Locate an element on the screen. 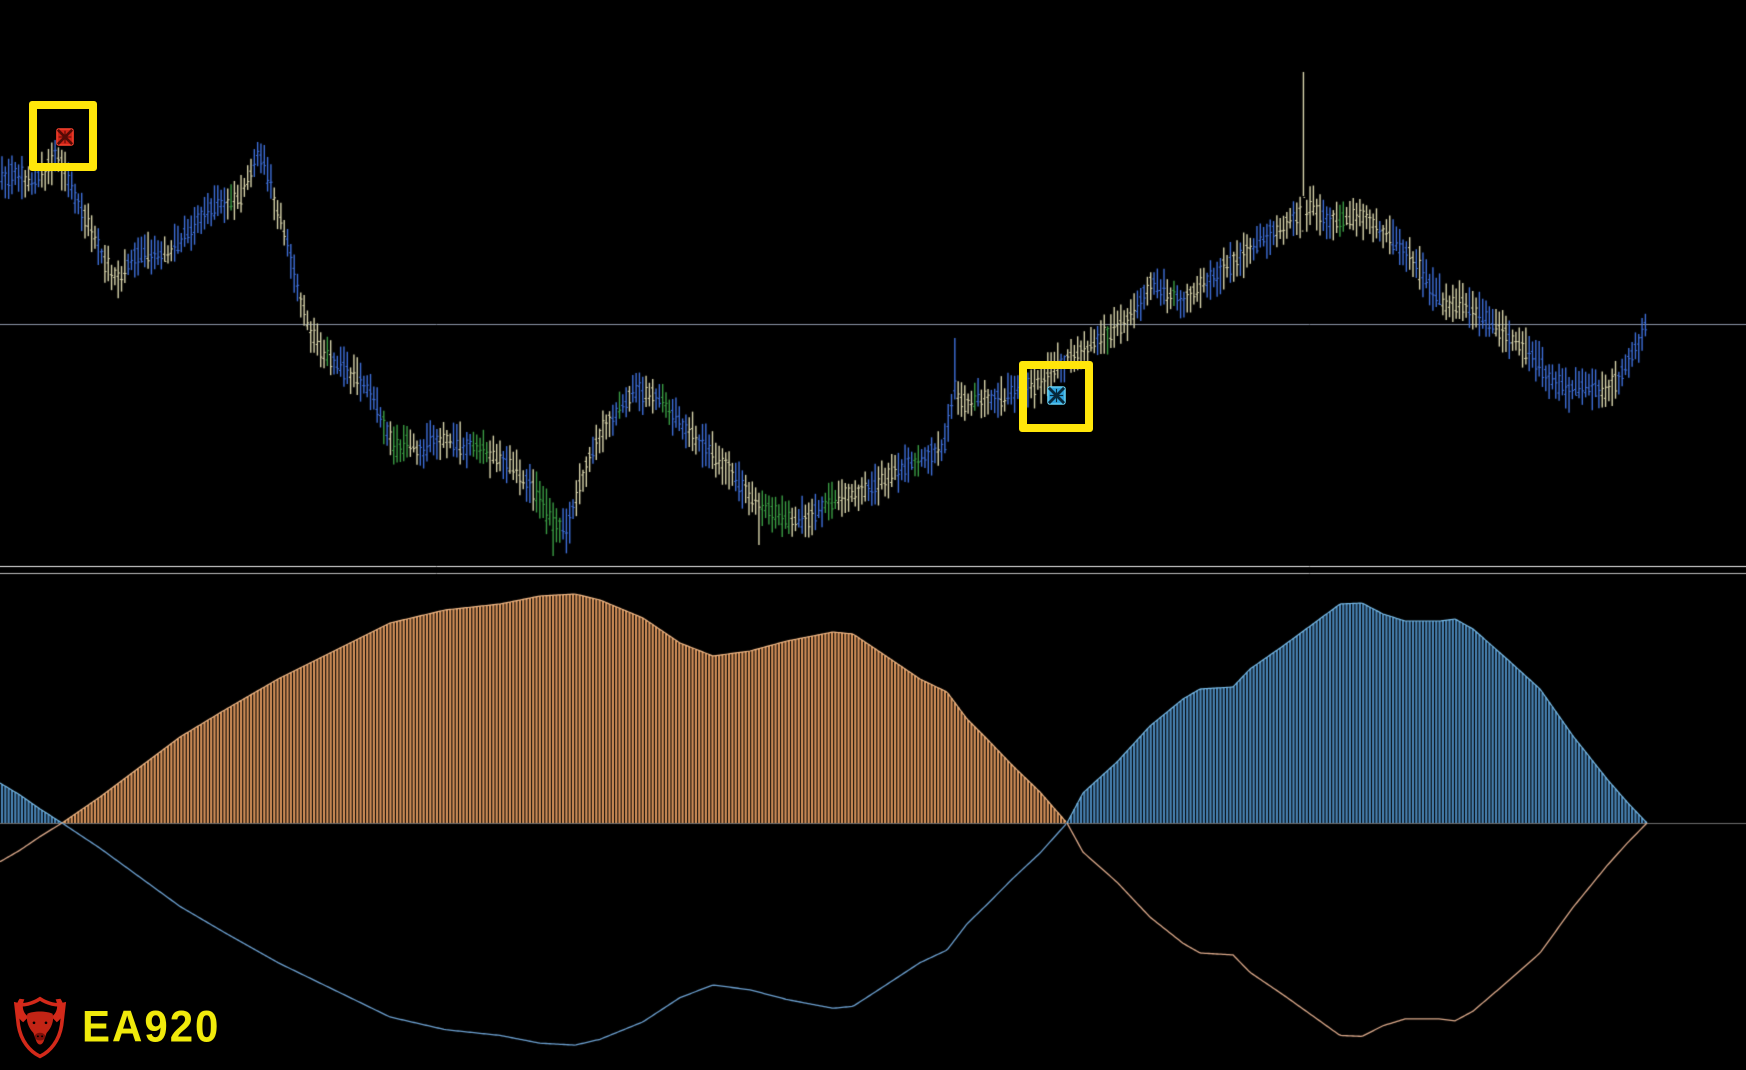 Image resolution: width=1746 pixels, height=1070 pixels. buy-signal-icon is located at coordinates (1056, 395).